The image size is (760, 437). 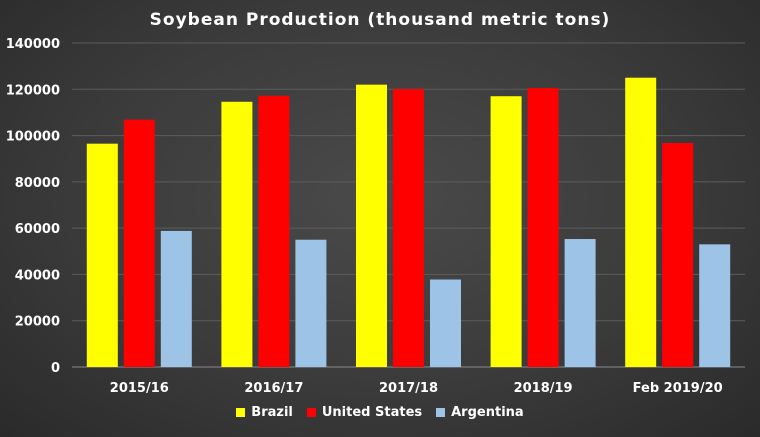 What do you see at coordinates (55, 368) in the screenshot?
I see `y-tick-label: 0` at bounding box center [55, 368].